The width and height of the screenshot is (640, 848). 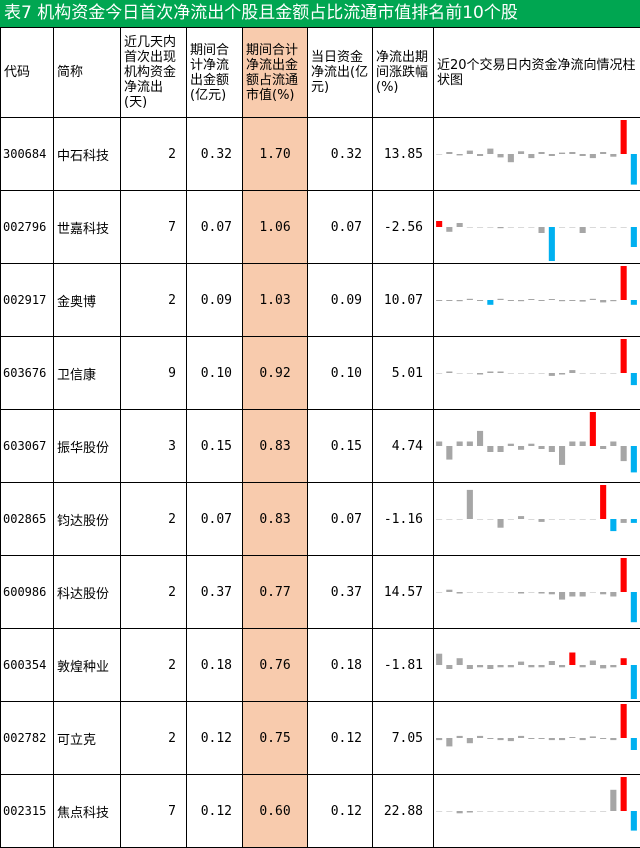 What do you see at coordinates (403, 300) in the screenshot?
I see `change-cell: 10.07` at bounding box center [403, 300].